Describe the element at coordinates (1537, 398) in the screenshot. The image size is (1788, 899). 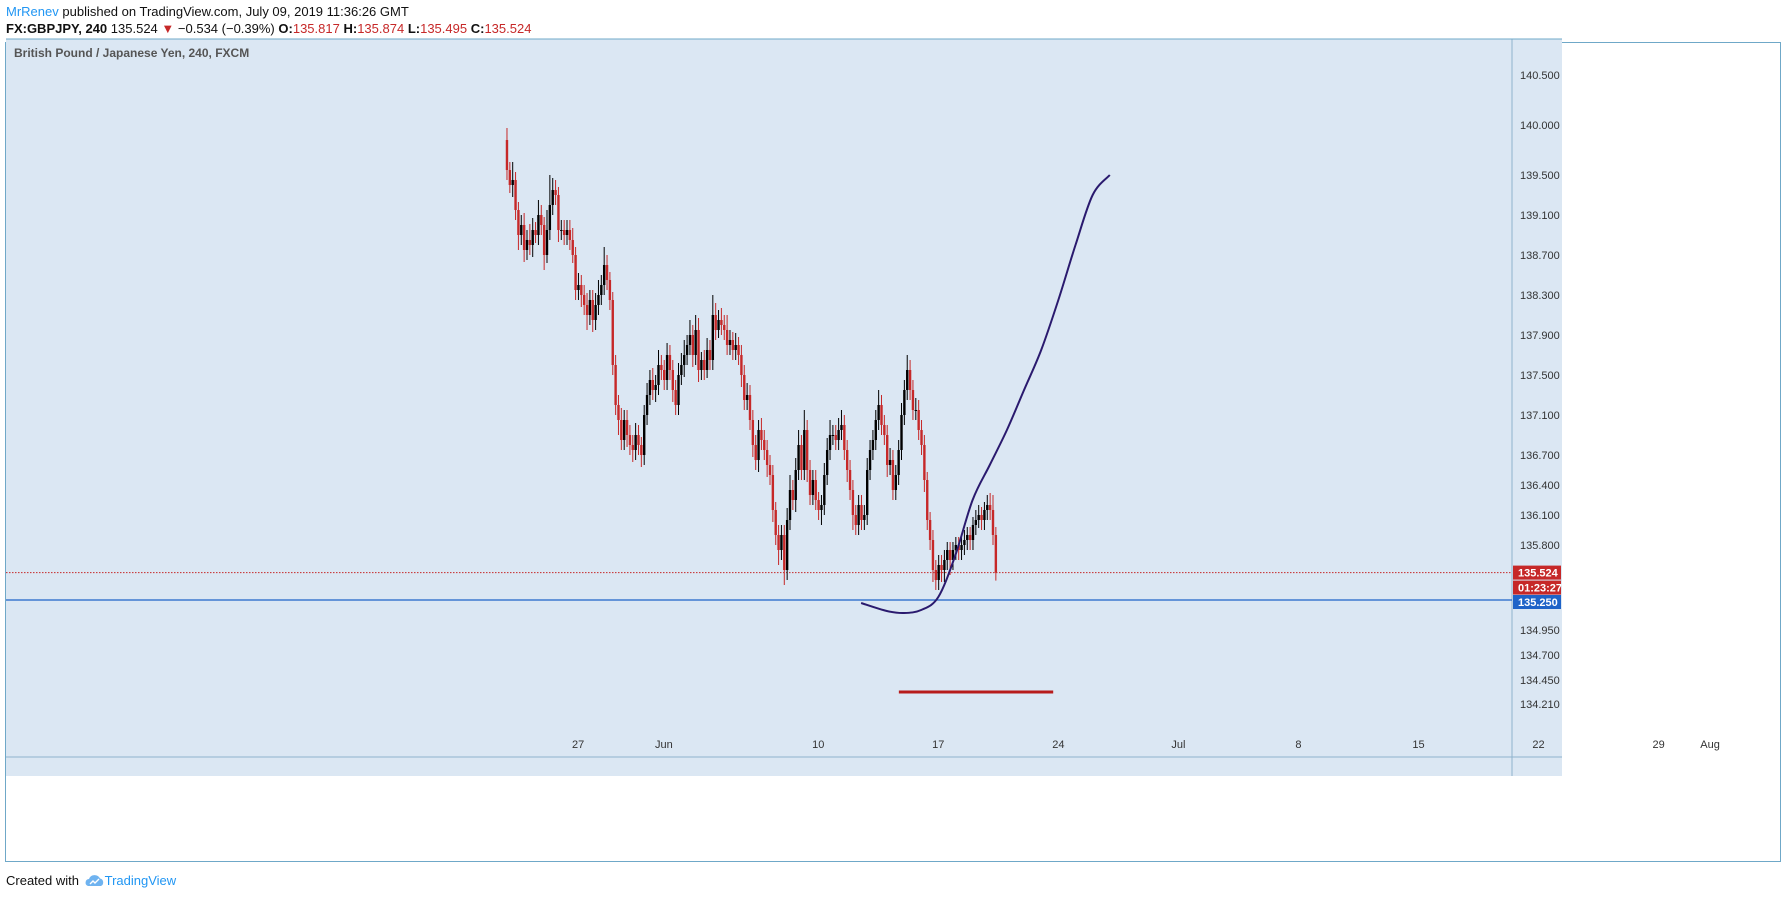
I see `price-axis-background` at that location.